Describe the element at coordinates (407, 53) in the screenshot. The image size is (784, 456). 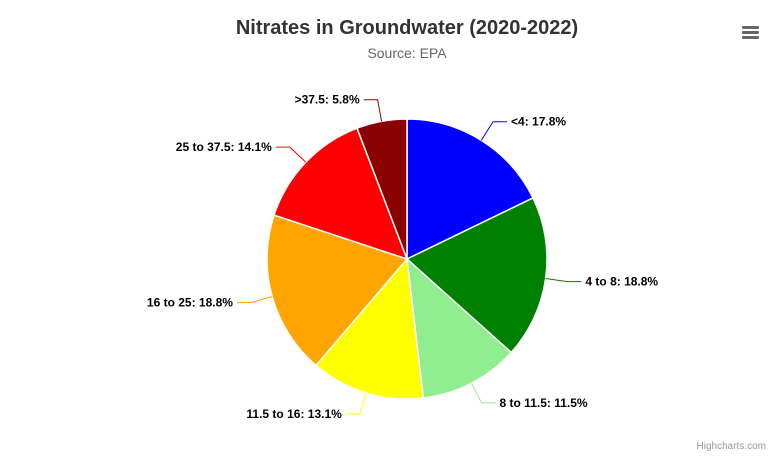
I see `chart-subtitle: Source: EPA` at that location.